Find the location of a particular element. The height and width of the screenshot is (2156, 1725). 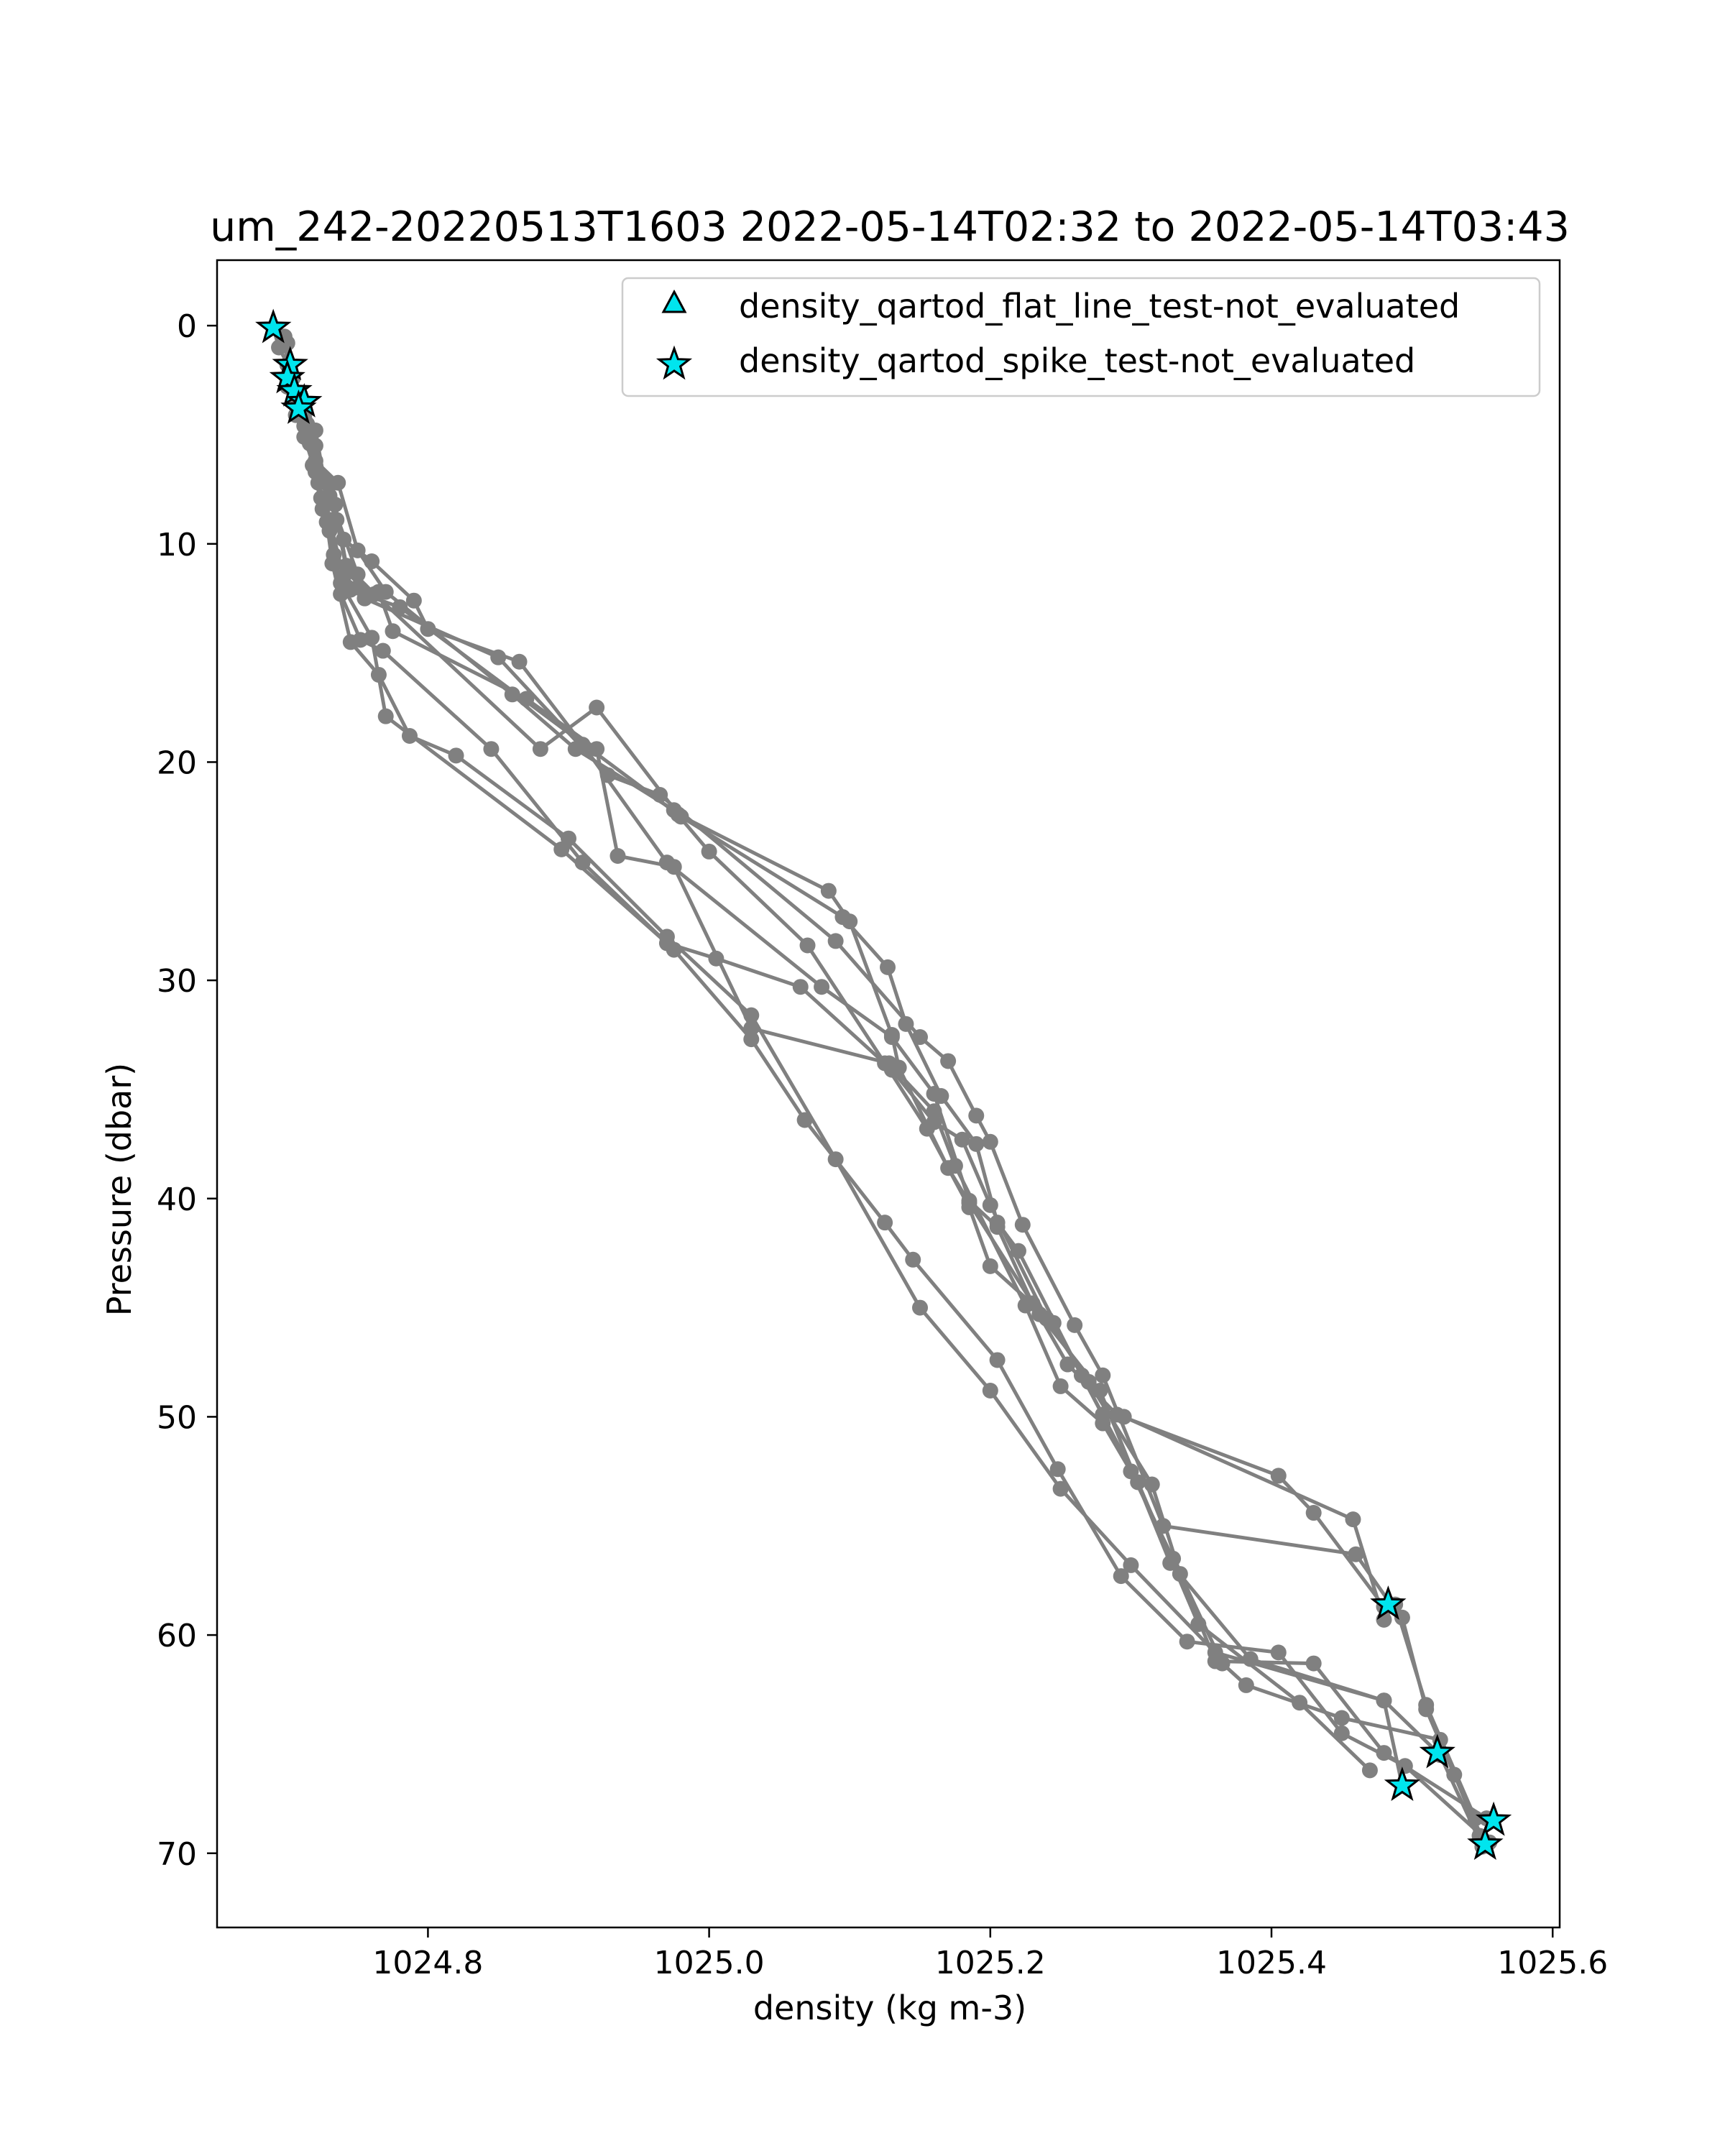

x-tick-label: 1025.4 is located at coordinates (1271, 1963).